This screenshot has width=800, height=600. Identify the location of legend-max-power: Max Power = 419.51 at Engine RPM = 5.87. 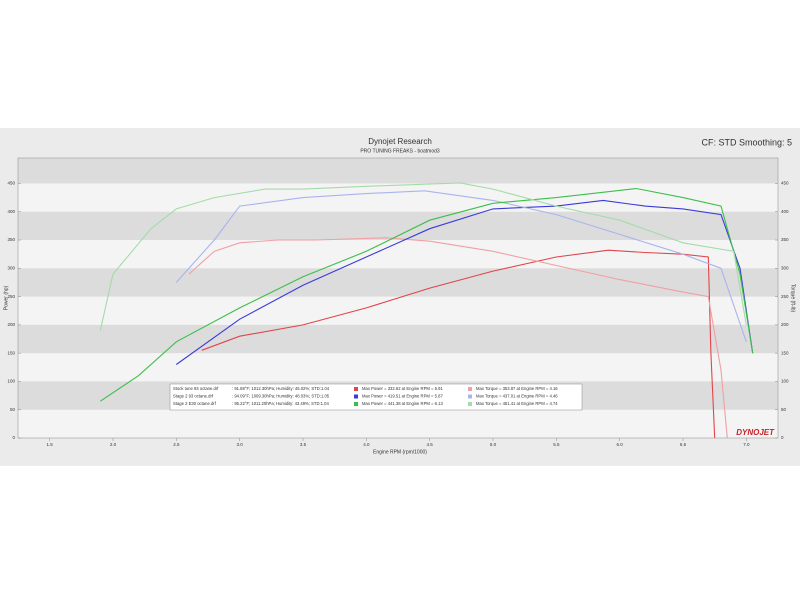
(402, 396).